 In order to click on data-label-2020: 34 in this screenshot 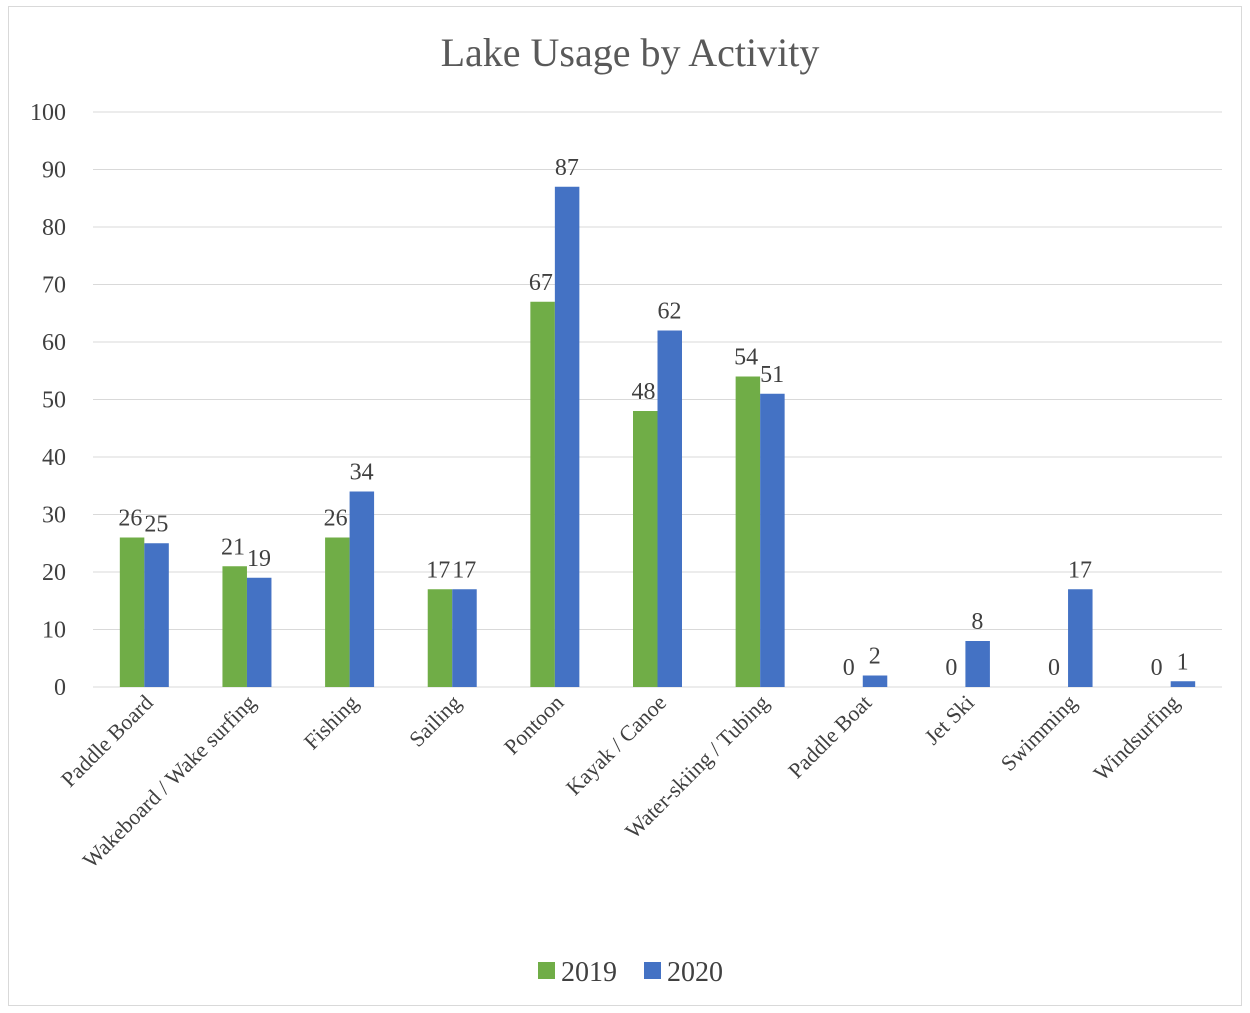, I will do `click(362, 473)`.